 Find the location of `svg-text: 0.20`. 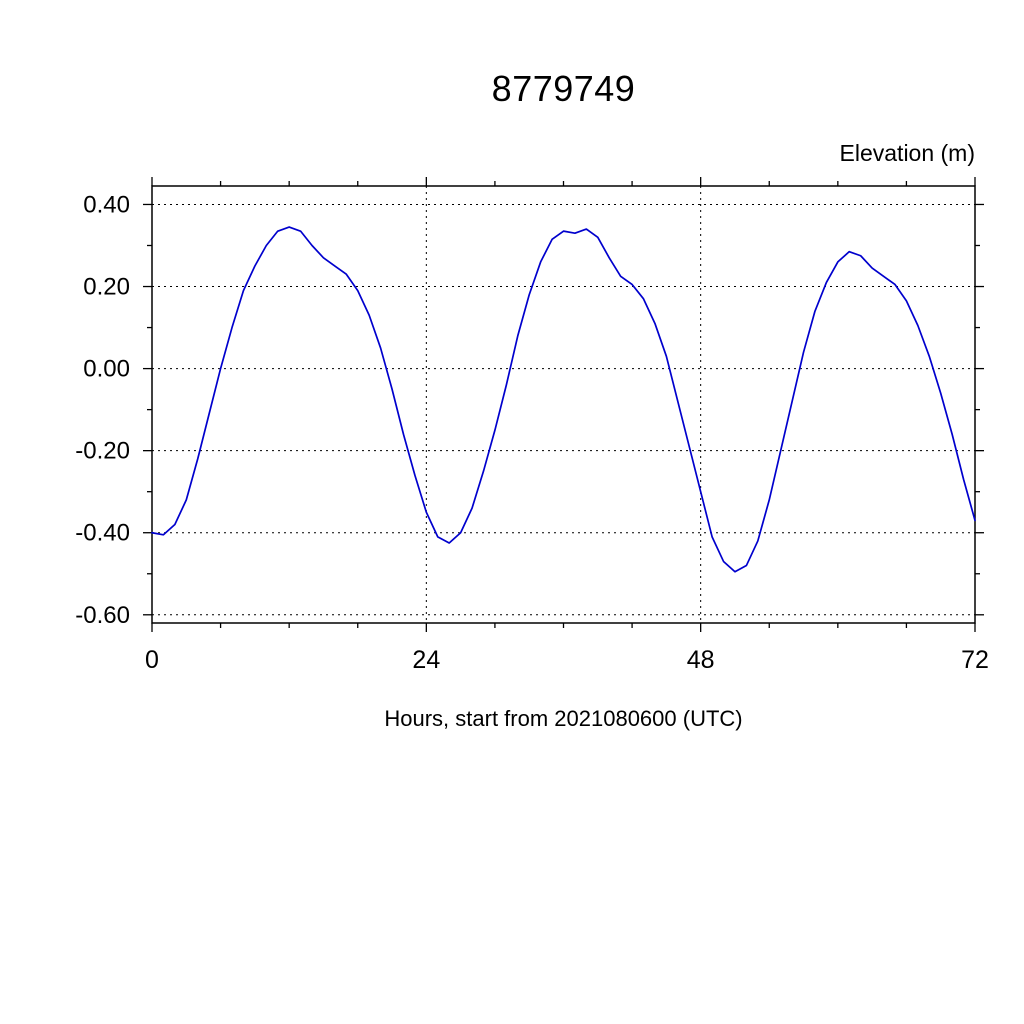

svg-text: 0.20 is located at coordinates (106, 287).